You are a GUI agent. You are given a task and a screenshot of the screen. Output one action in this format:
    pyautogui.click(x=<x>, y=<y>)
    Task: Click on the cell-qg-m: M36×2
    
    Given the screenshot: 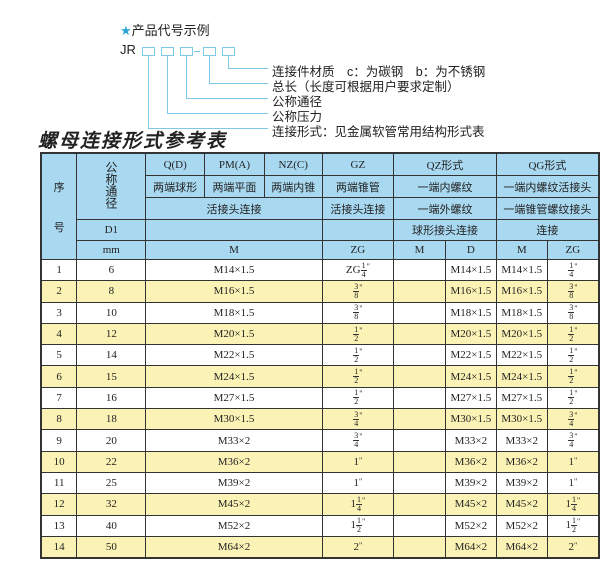 What is the action you would take?
    pyautogui.click(x=521, y=461)
    